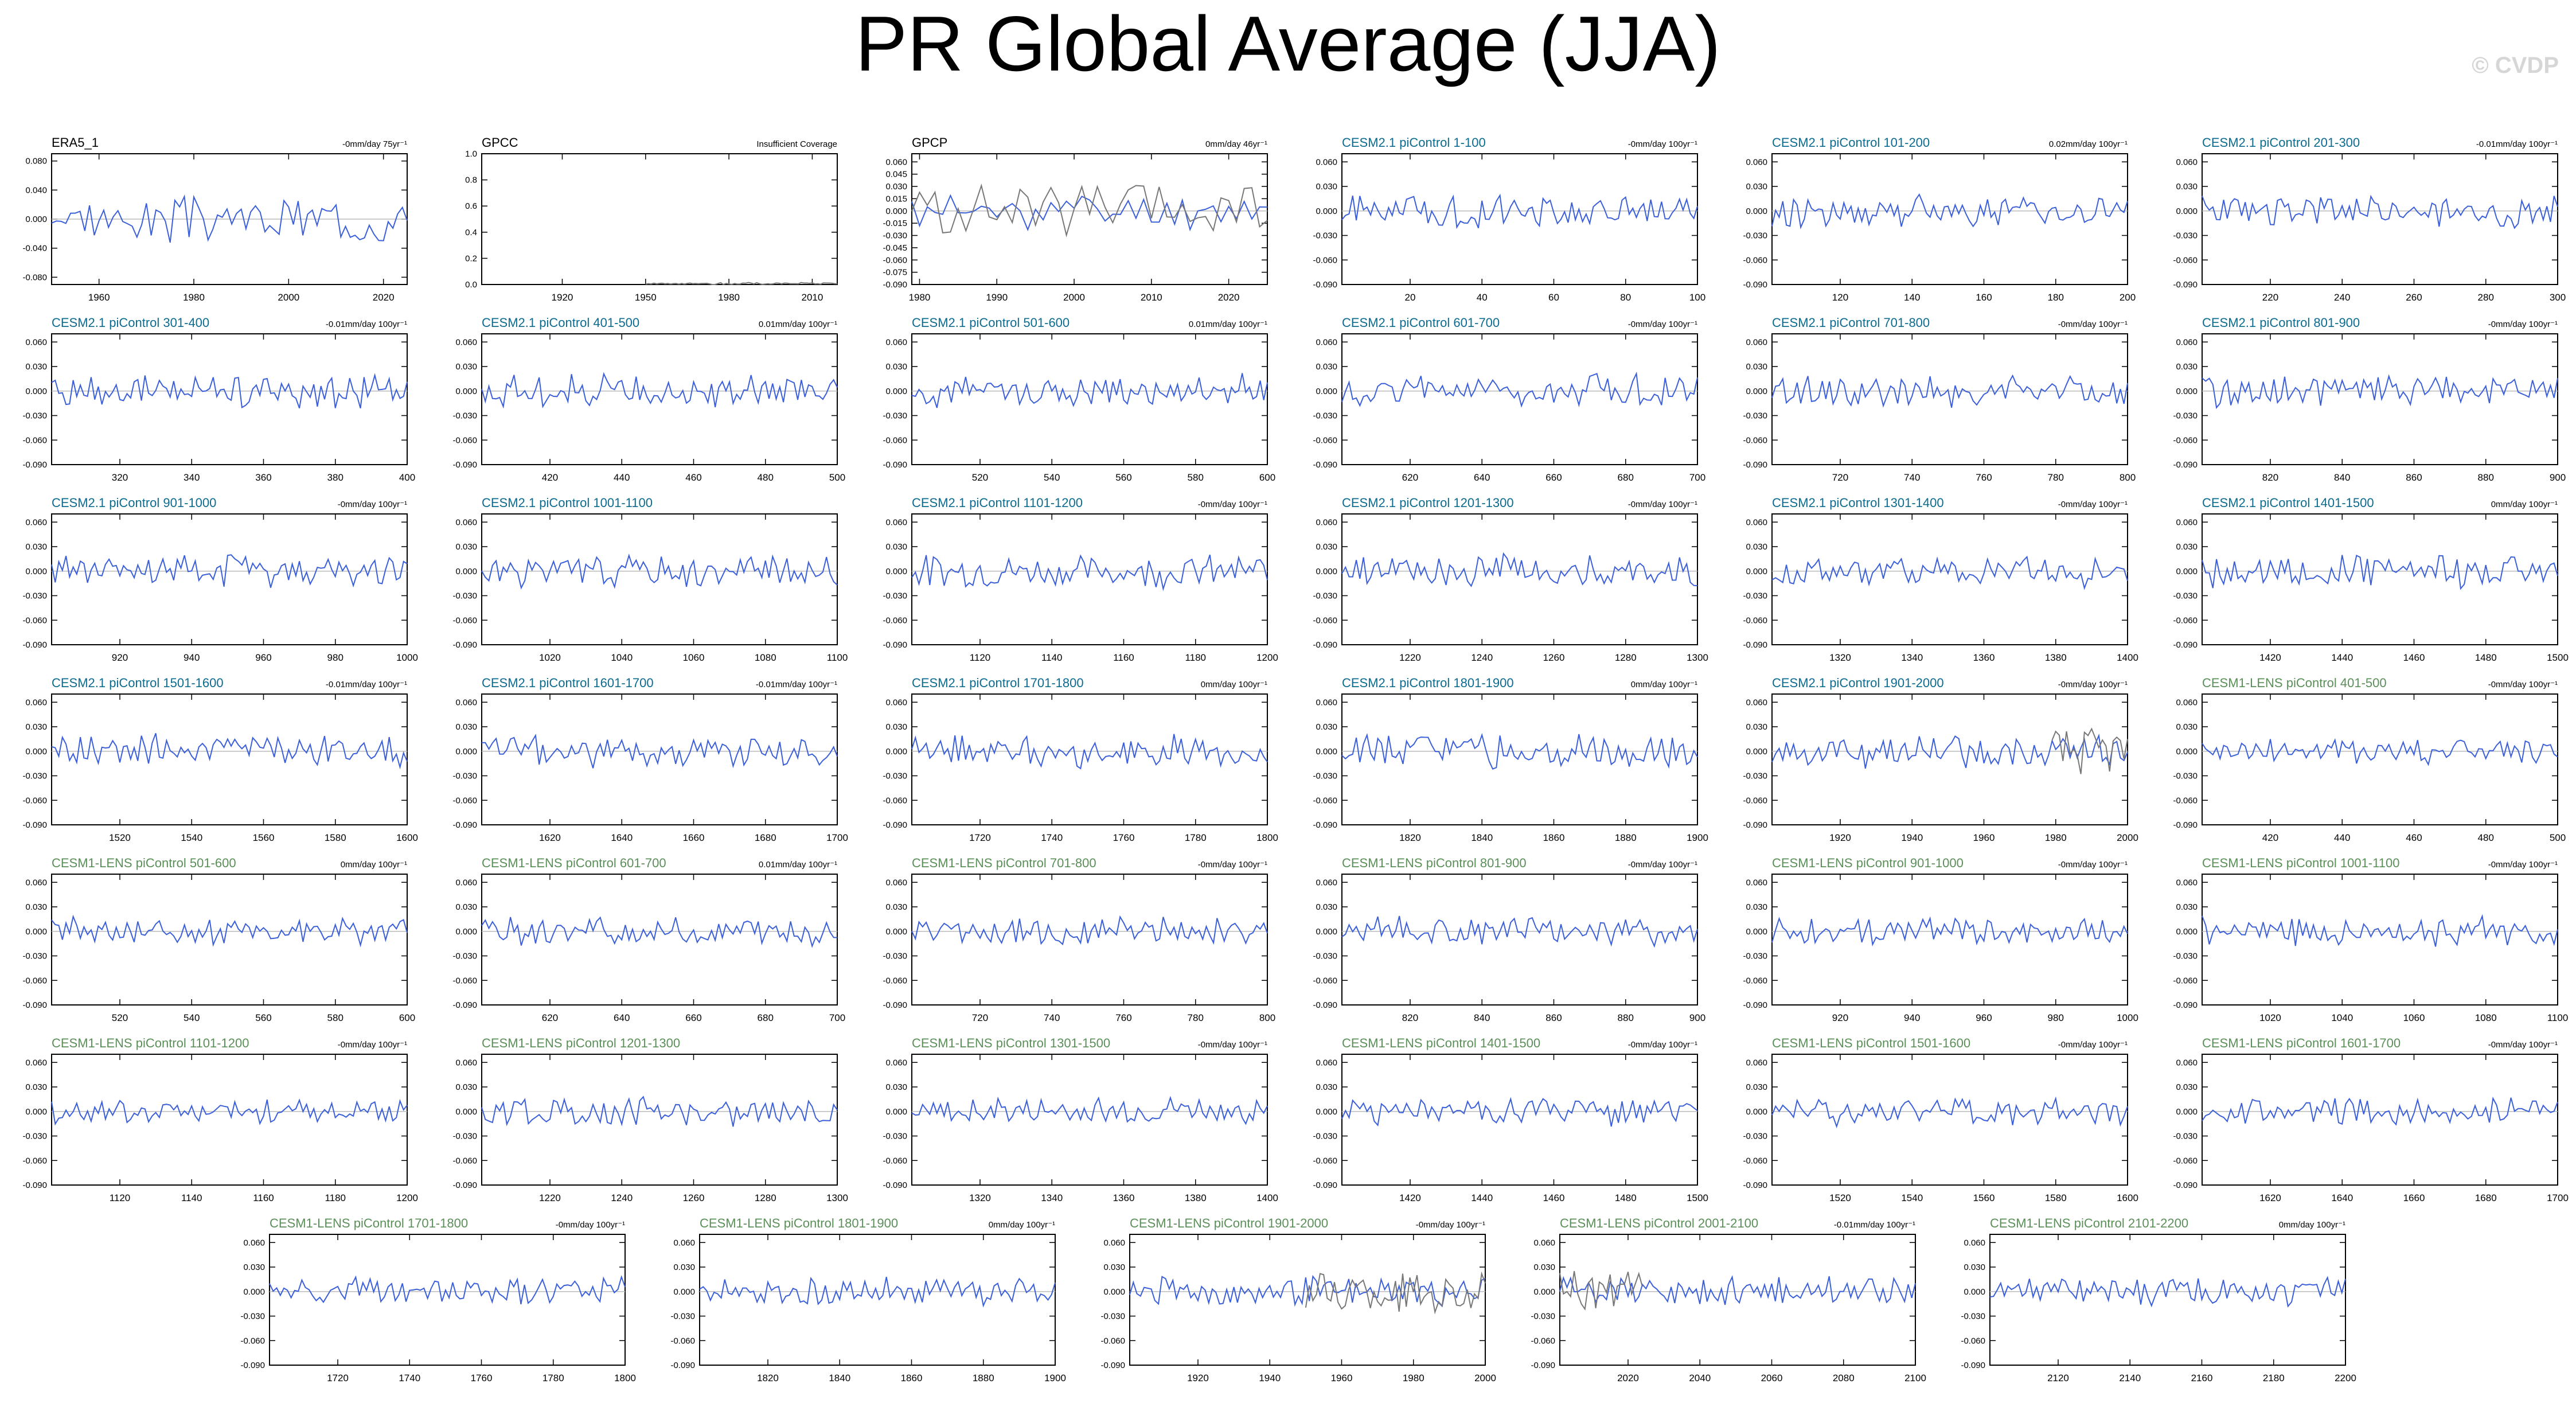 The image size is (2576, 1403). What do you see at coordinates (2058, 1378) in the screenshot?
I see `x-tick-label: 2120` at bounding box center [2058, 1378].